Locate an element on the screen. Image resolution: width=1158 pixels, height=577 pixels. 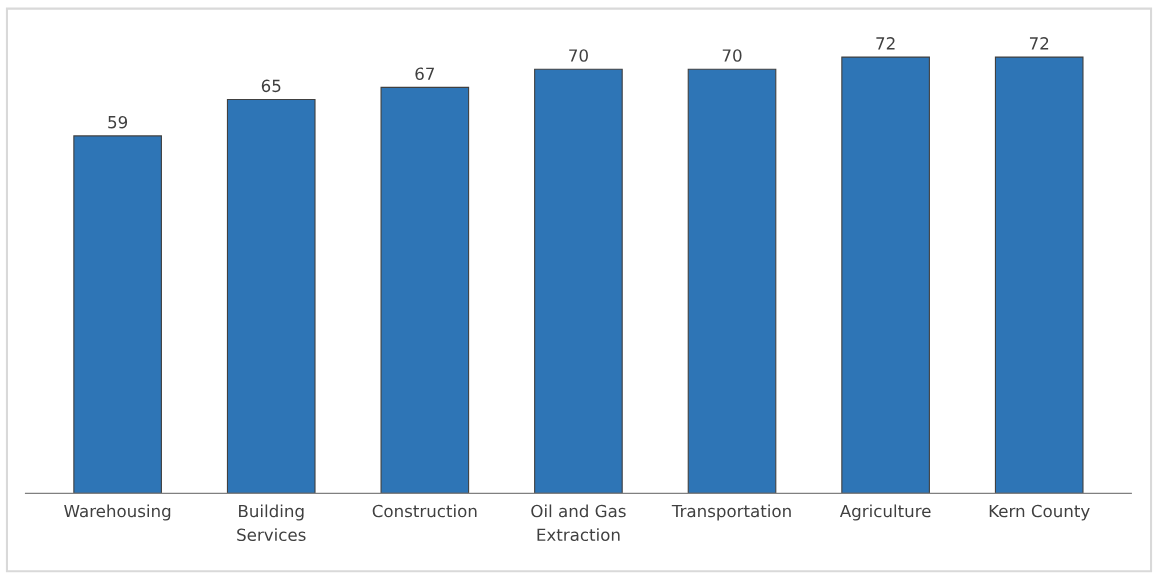
data-label: 65 is located at coordinates (271, 86).